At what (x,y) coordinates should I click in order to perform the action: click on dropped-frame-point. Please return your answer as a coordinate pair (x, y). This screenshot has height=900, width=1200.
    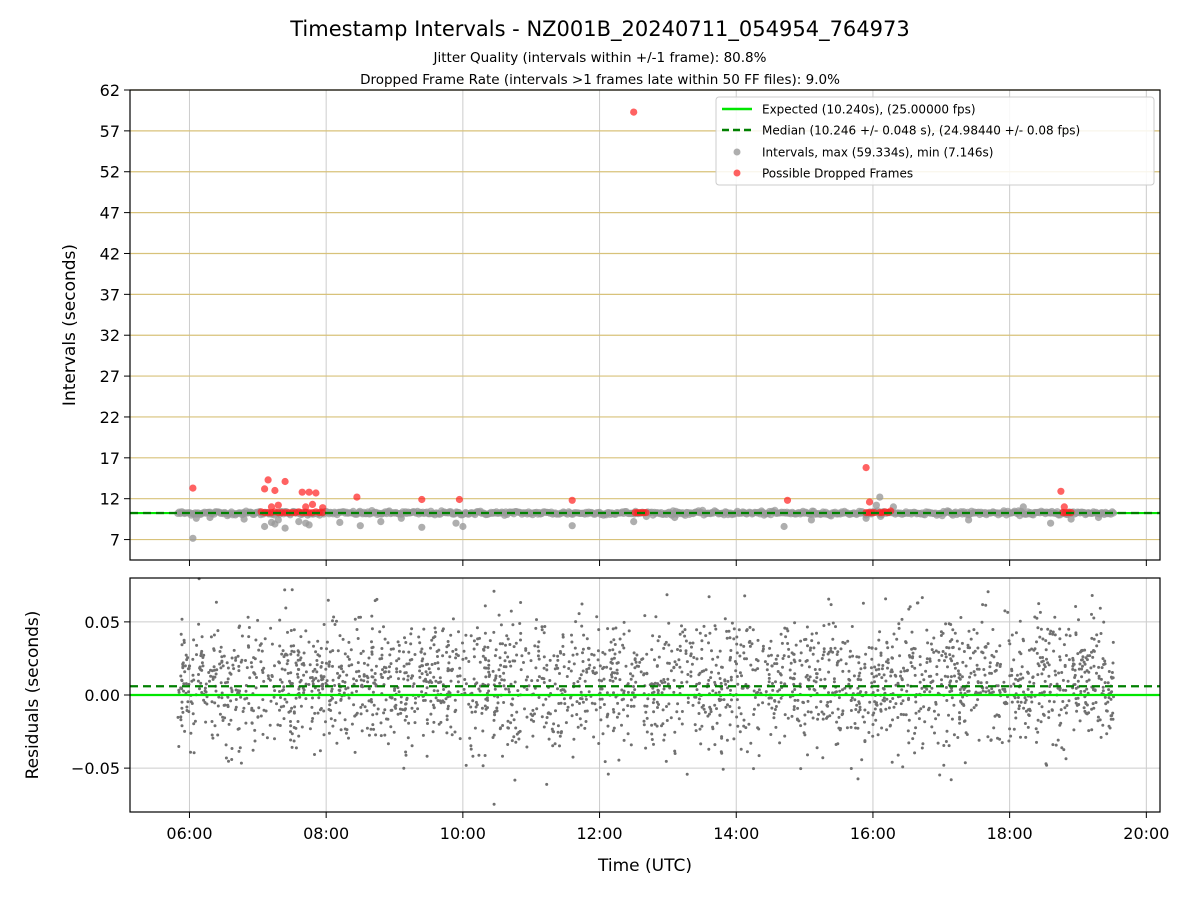
    Looking at the image, I should click on (312, 504).